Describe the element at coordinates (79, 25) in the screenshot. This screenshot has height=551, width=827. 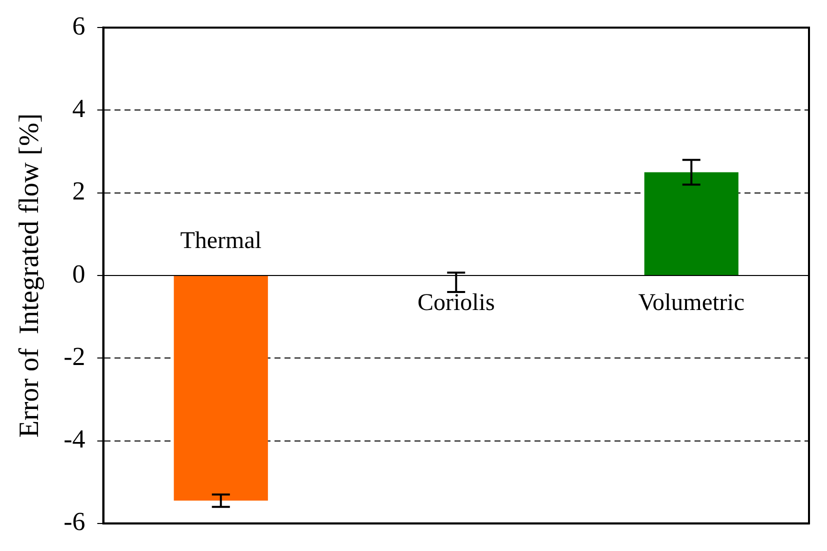
I see `y-tick-label: 6` at that location.